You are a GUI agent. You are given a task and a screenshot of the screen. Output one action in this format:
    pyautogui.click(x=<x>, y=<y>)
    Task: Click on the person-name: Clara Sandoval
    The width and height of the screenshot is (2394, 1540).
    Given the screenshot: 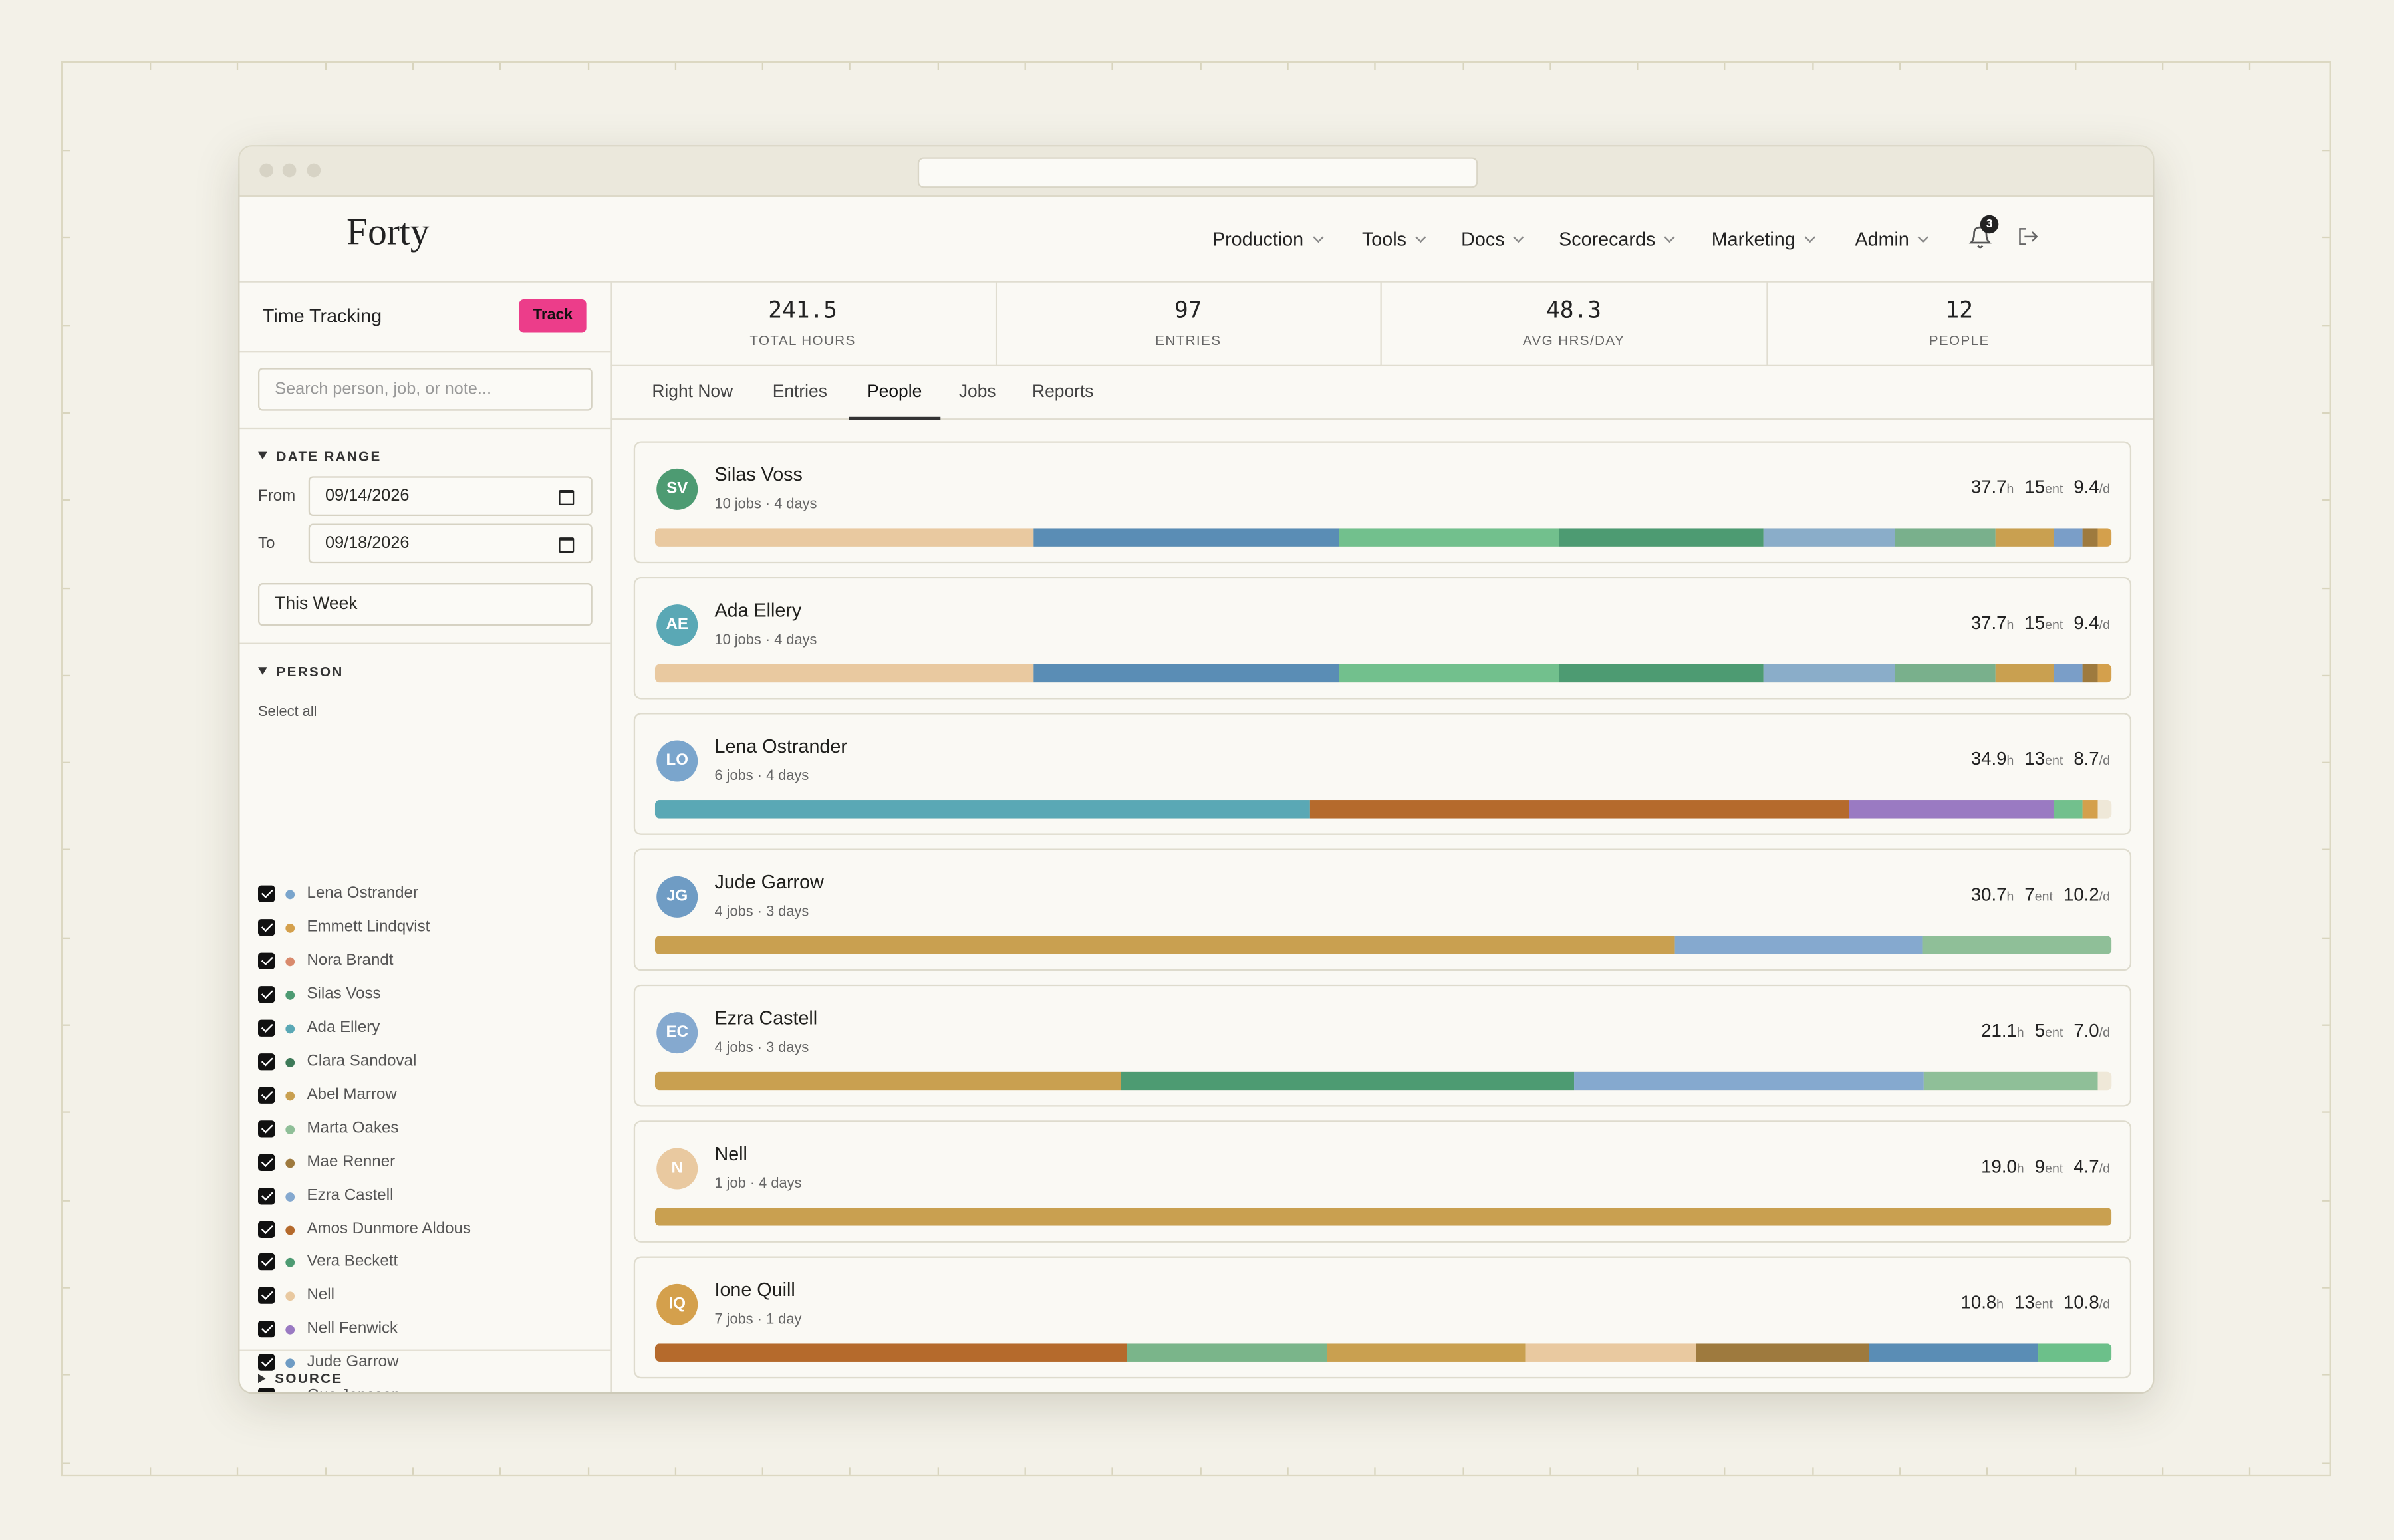 What is the action you would take?
    pyautogui.click(x=362, y=1060)
    